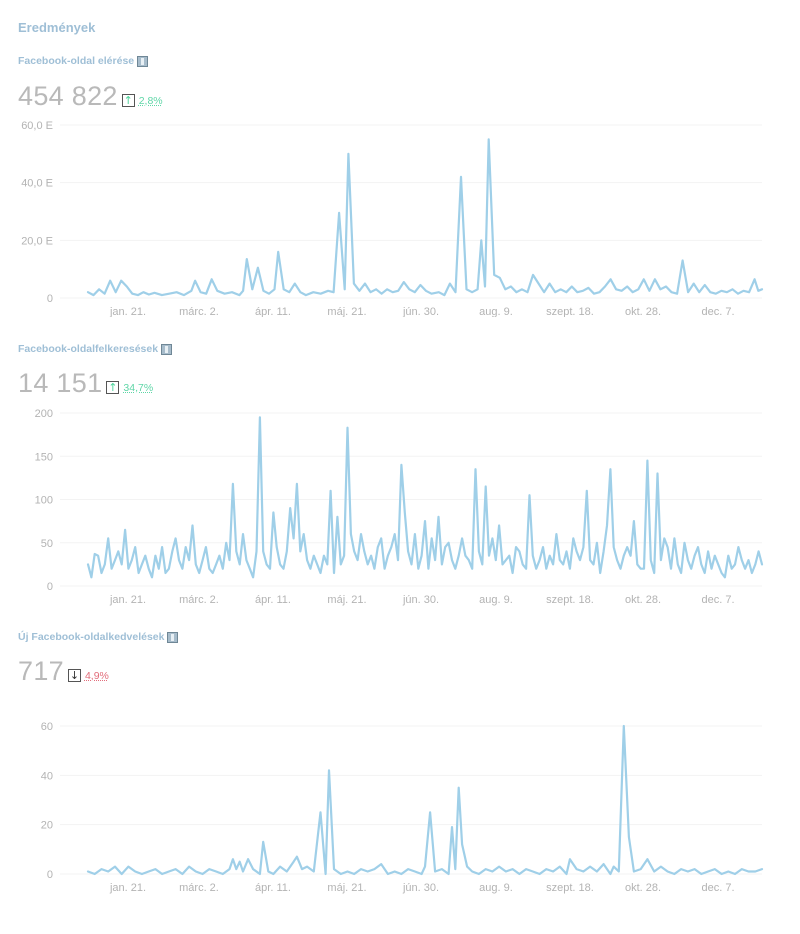  Describe the element at coordinates (68, 96) in the screenshot. I see `metric-number: 454 822` at that location.